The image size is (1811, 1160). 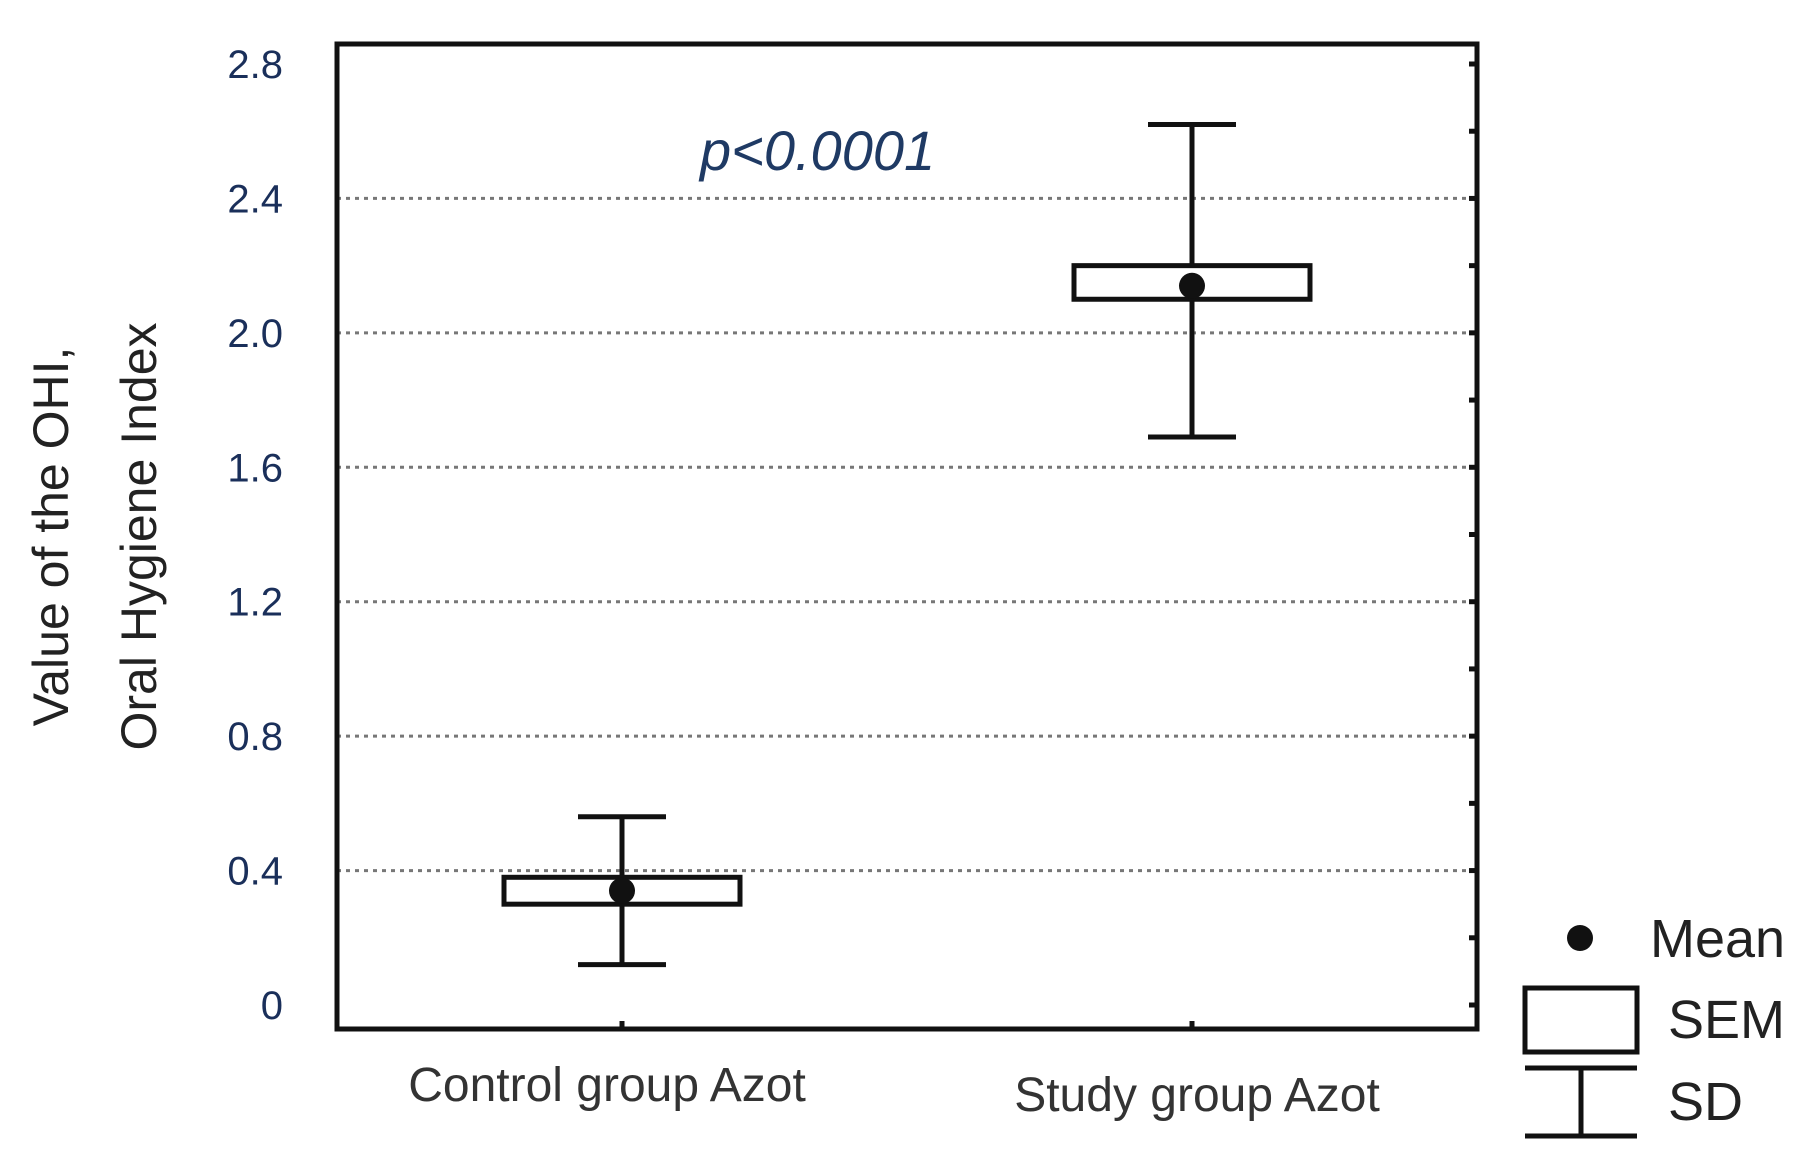 What do you see at coordinates (1581, 1020) in the screenshot?
I see `legend-sem-box` at bounding box center [1581, 1020].